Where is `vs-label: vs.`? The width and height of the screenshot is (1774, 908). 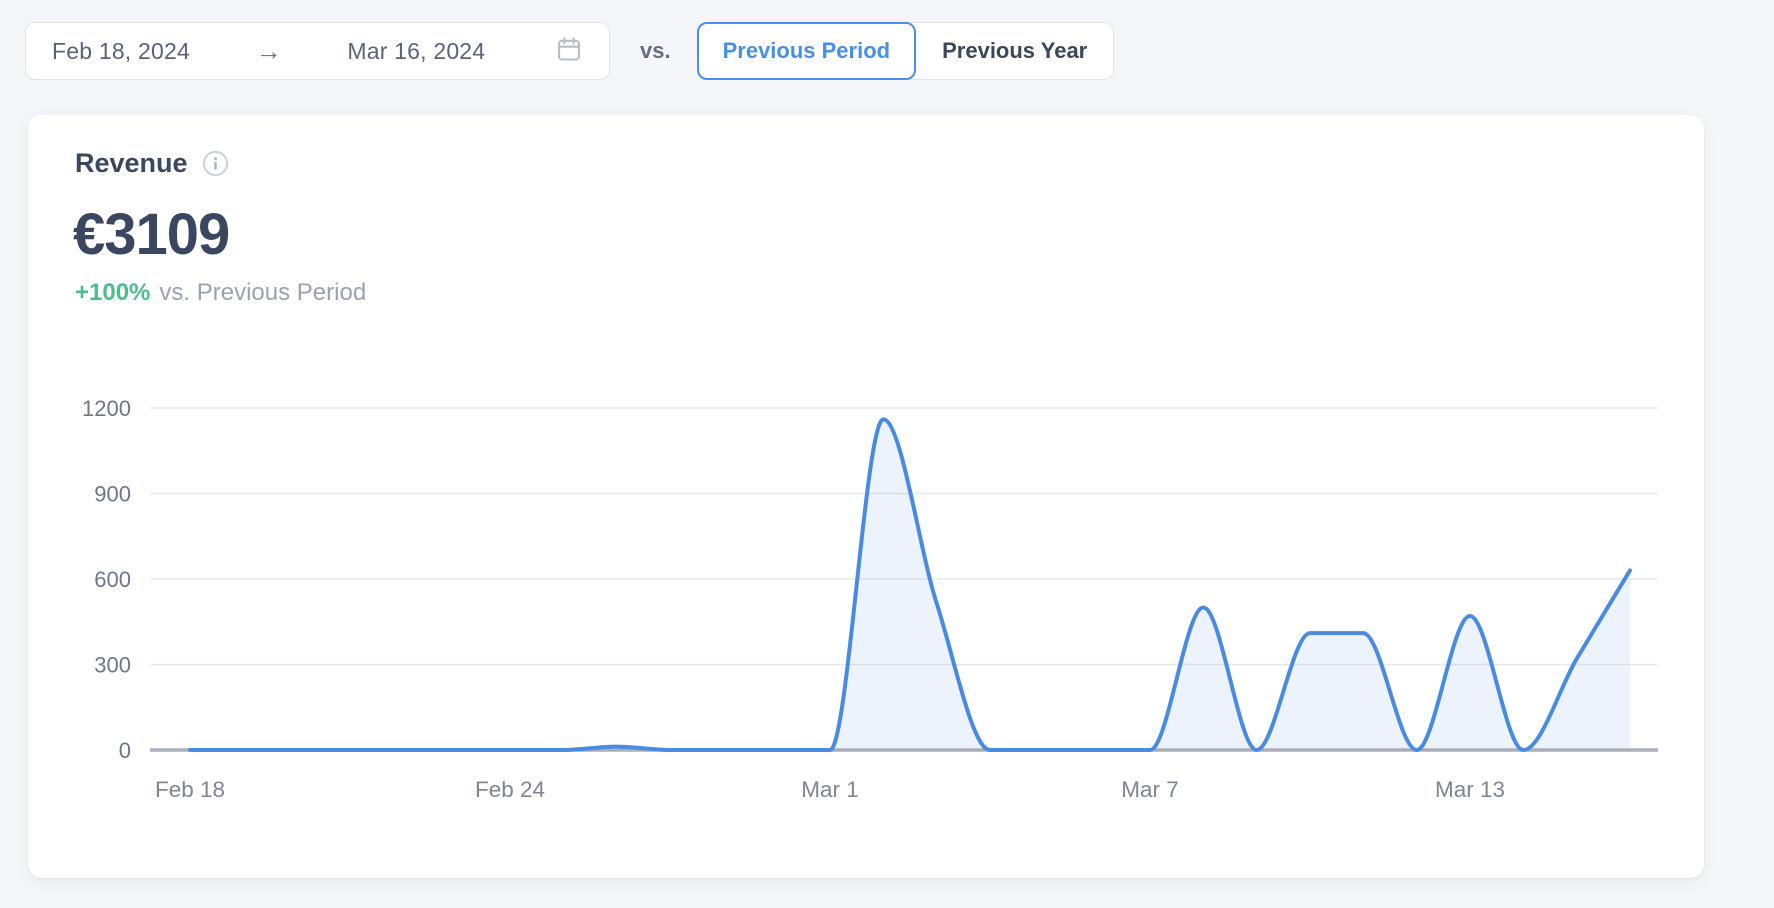 vs-label: vs. is located at coordinates (655, 50).